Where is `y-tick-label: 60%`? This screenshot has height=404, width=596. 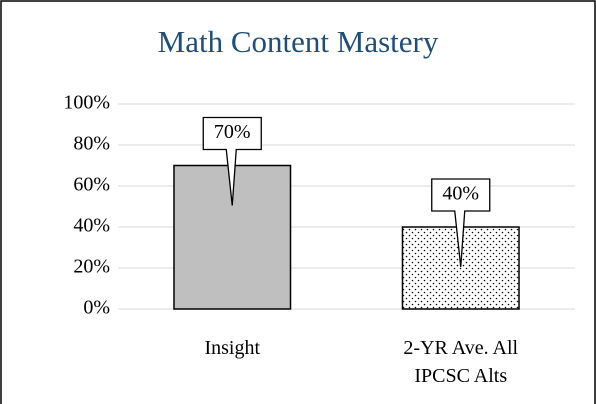 y-tick-label: 60% is located at coordinates (91, 185).